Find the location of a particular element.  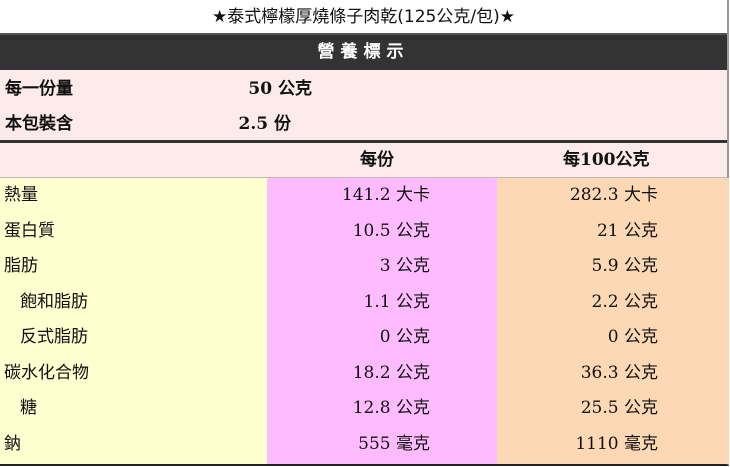

nutrient-label: 熱量 is located at coordinates (21, 195).